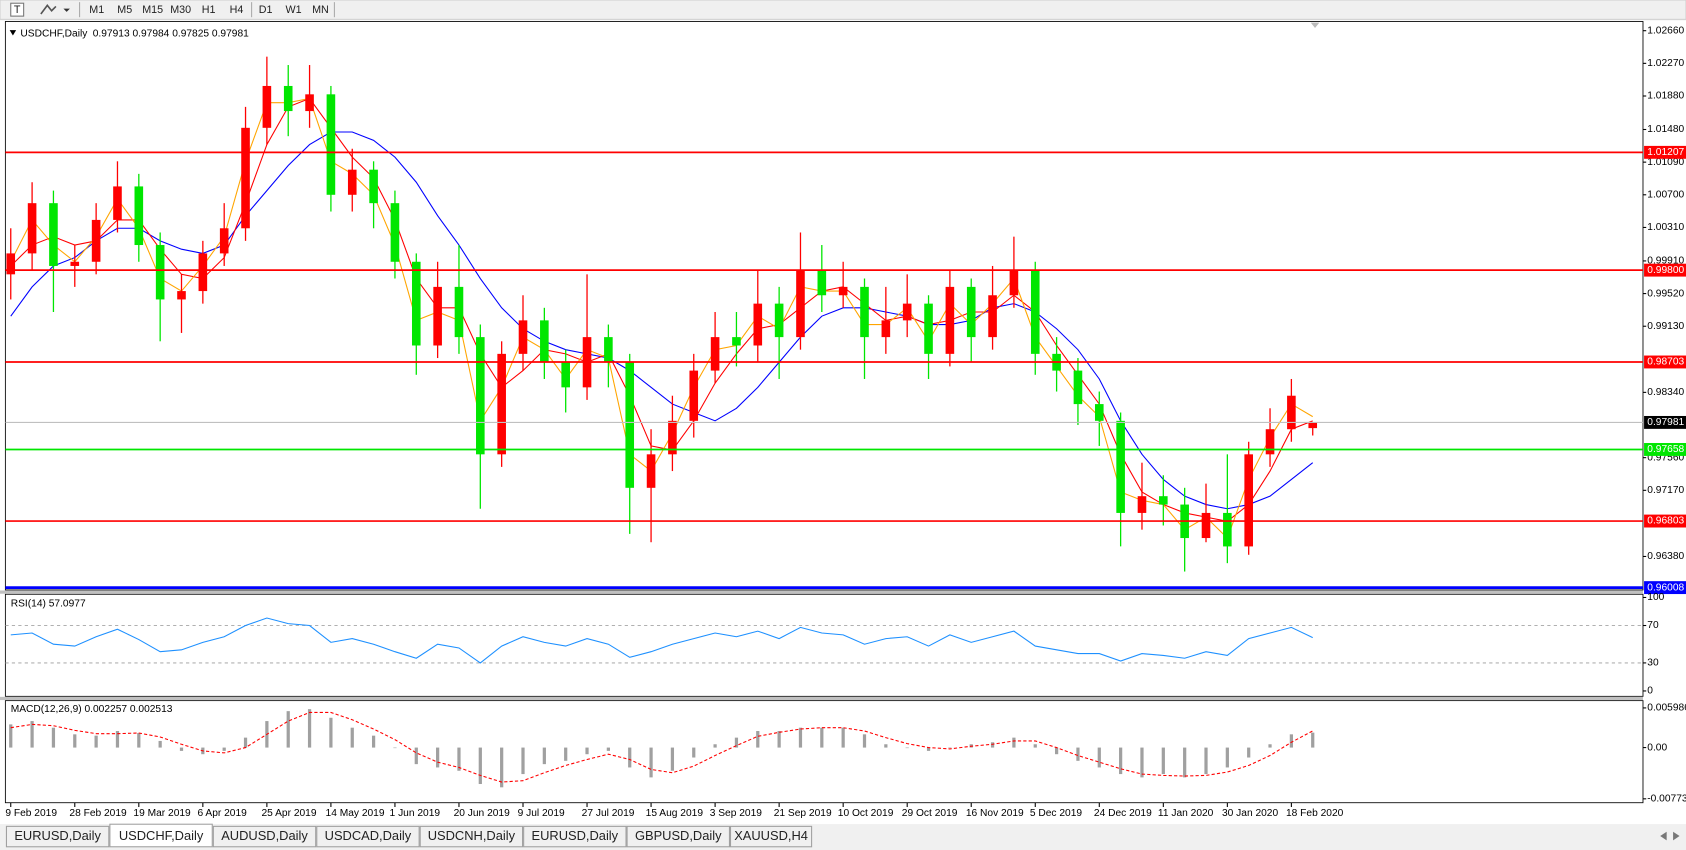 Image resolution: width=1686 pixels, height=850 pixels. What do you see at coordinates (1250, 813) in the screenshot?
I see `x-tick-label: 30 Jan 2020` at bounding box center [1250, 813].